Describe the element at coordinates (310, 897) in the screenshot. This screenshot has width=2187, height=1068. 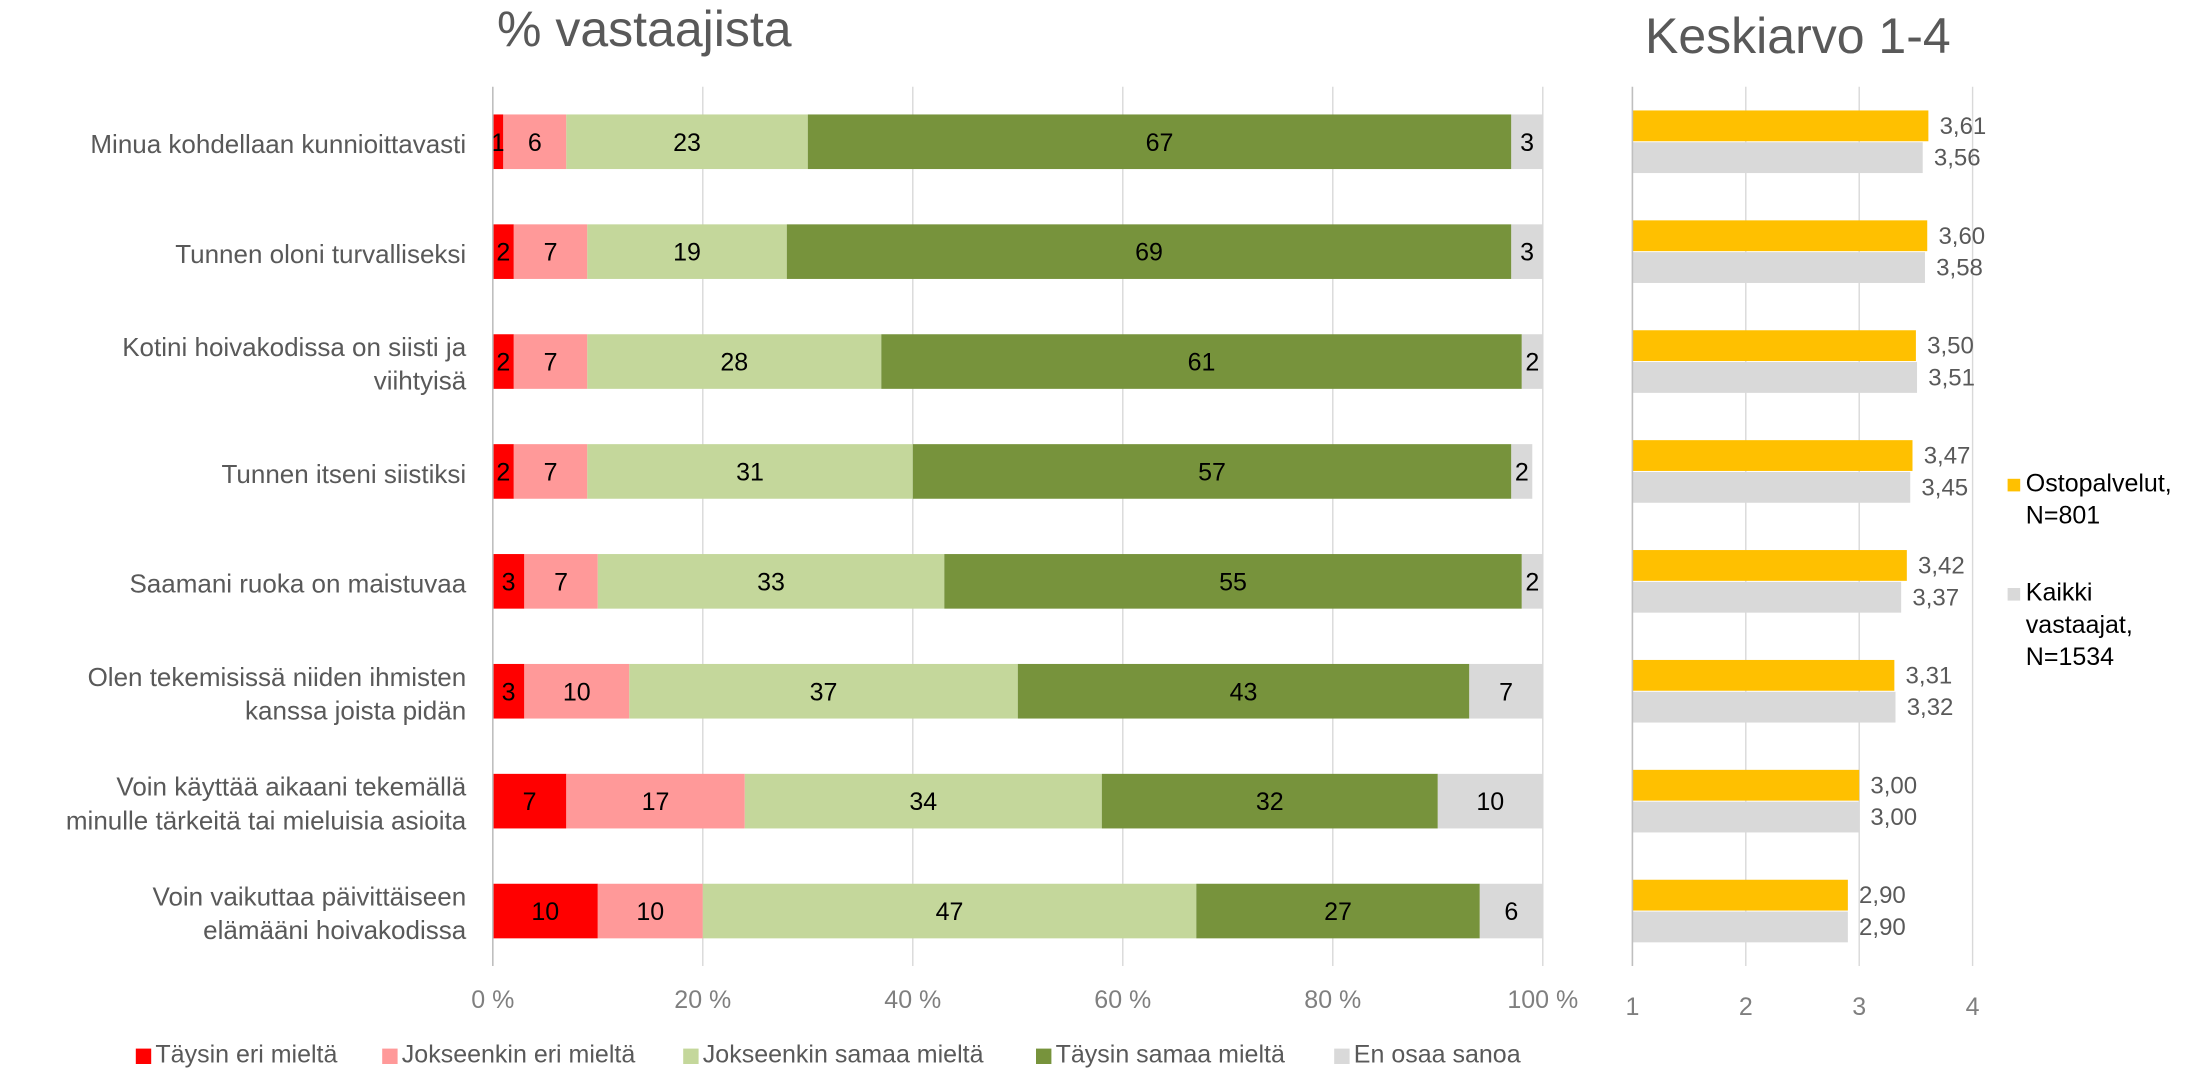
I see `category-label: Voin vaikuttaa päivittäiseen` at that location.